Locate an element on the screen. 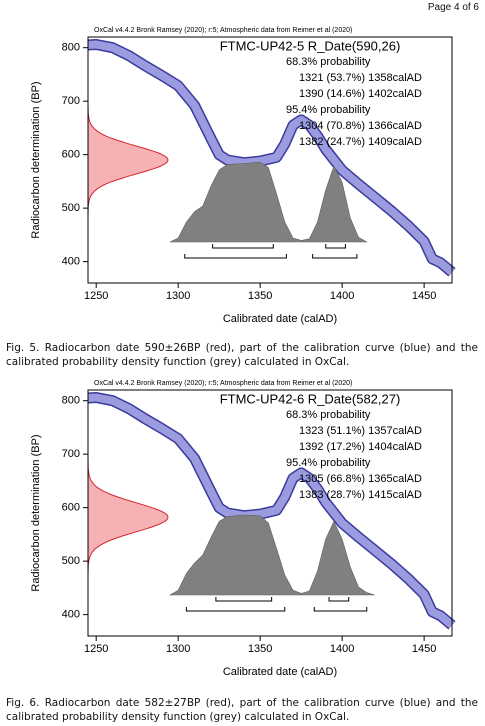 The width and height of the screenshot is (485, 726). range-line: 1305 (66.8%) 1365calAD is located at coordinates (360, 479).